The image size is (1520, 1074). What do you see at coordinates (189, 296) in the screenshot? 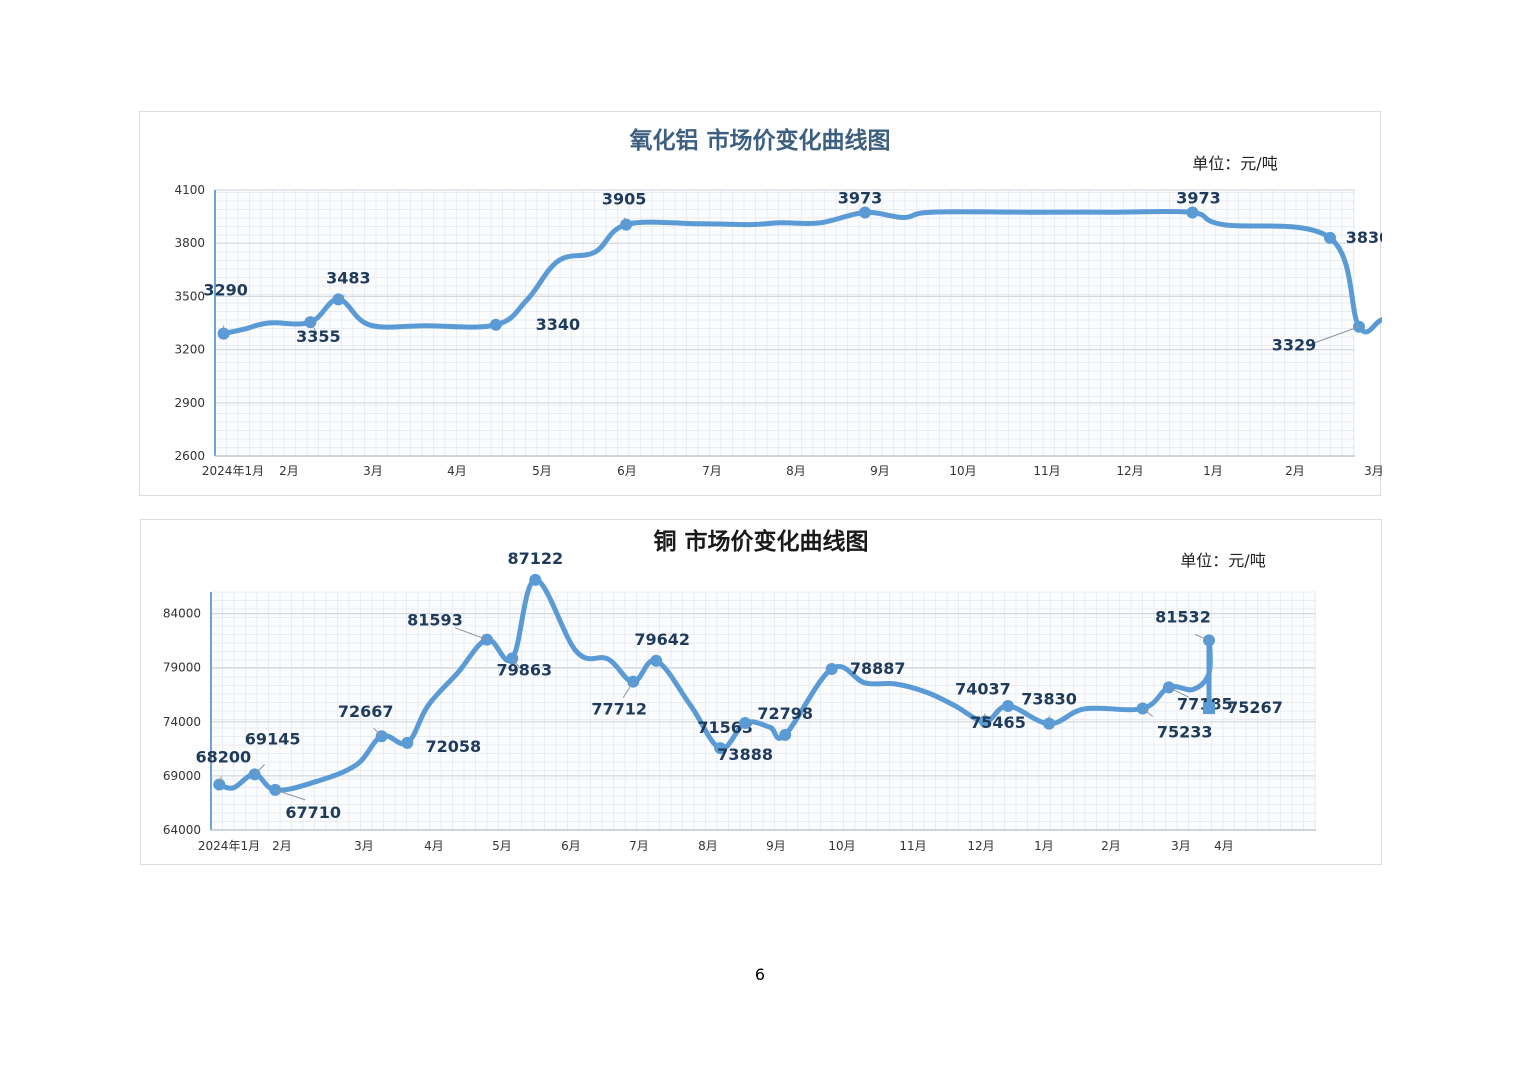
I see `y-tick-label: 3500` at bounding box center [189, 296].